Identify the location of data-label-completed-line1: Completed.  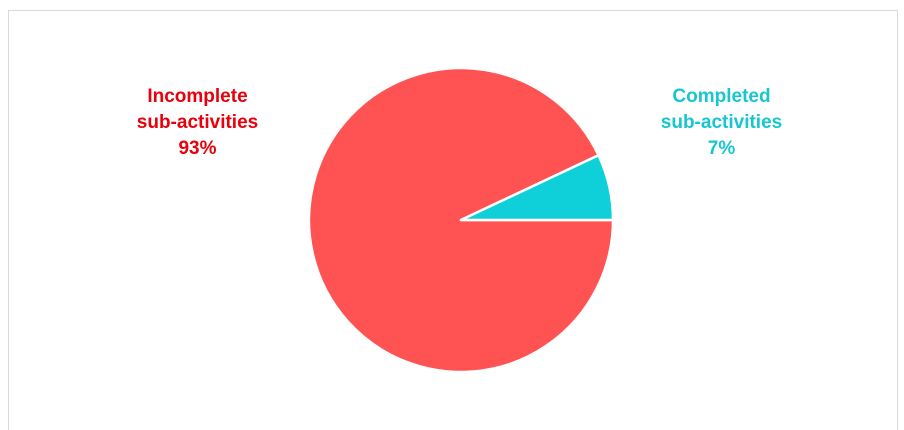
(721, 96).